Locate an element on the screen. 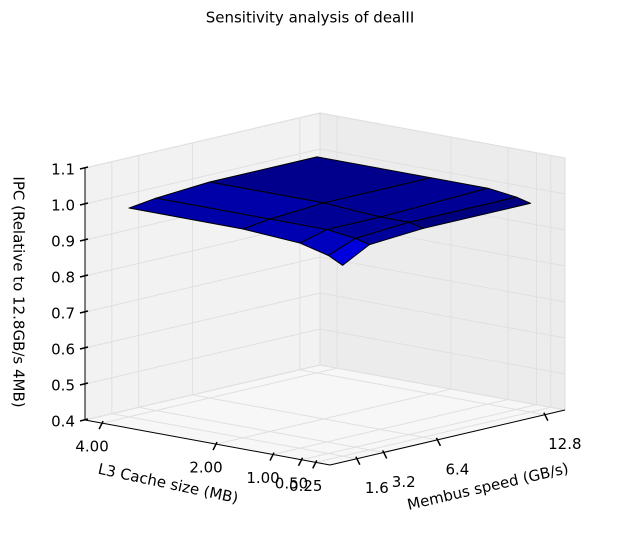  z-tick-label: 0.6 is located at coordinates (63, 350).